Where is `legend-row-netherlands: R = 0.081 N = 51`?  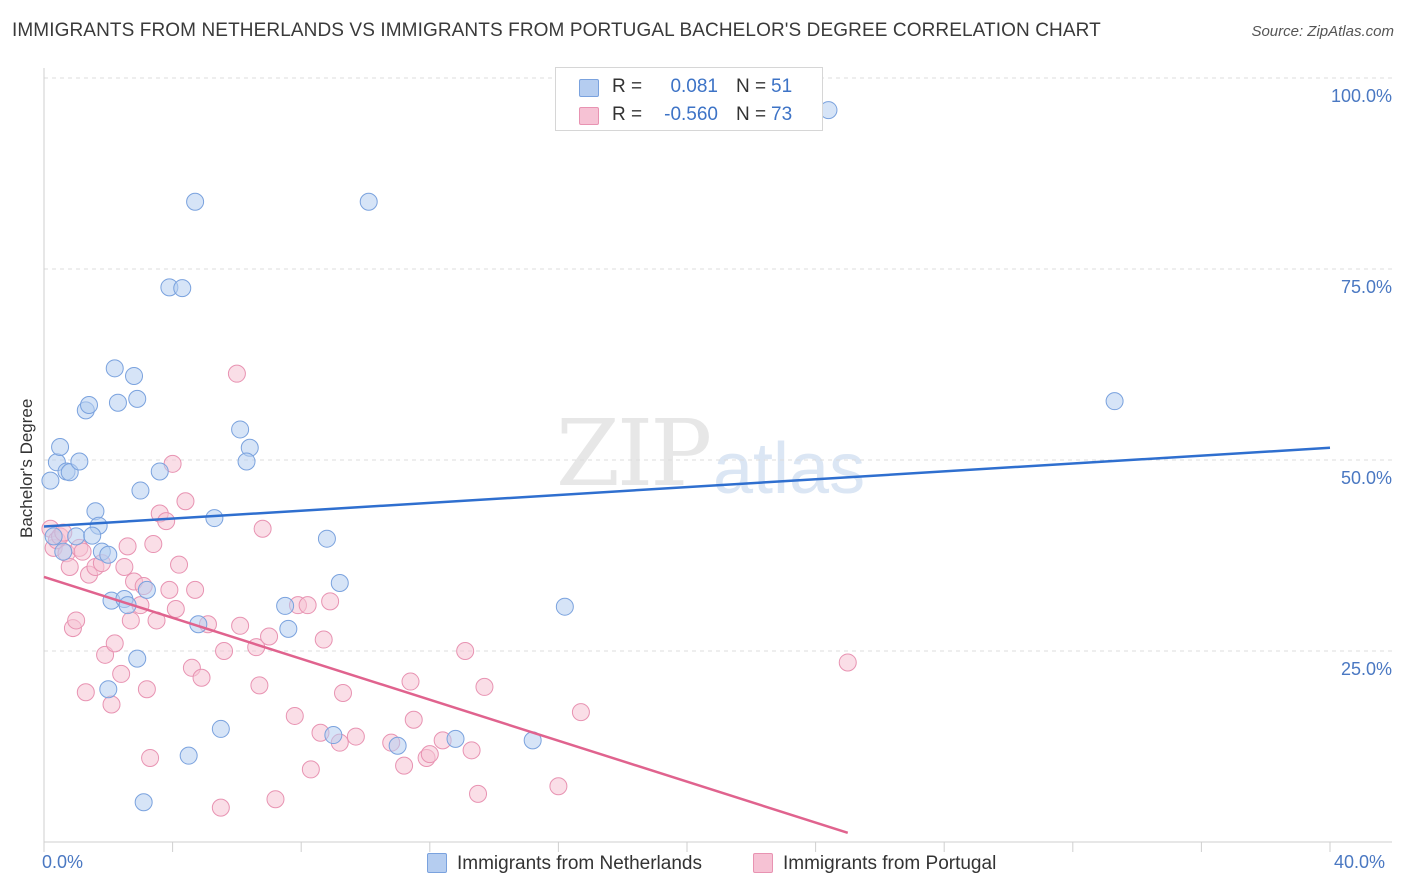
legend-row-netherlands: R = 0.081 N = 51 is located at coordinates (689, 87).